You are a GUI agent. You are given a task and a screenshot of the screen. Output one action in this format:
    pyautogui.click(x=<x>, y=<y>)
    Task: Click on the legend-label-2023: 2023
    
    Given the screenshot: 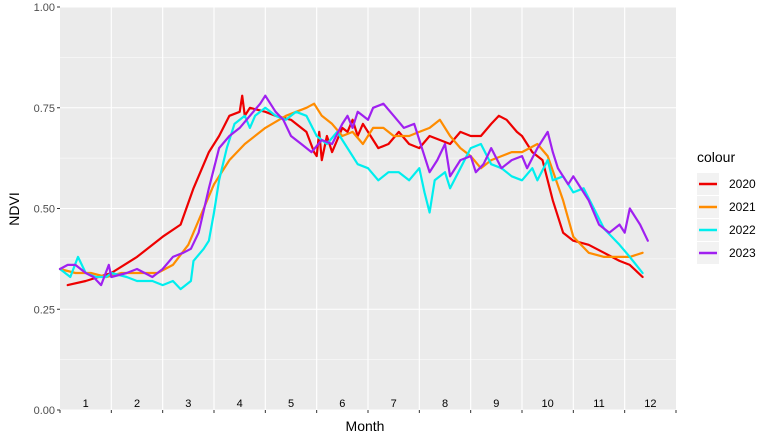 What is the action you would take?
    pyautogui.click(x=742, y=253)
    